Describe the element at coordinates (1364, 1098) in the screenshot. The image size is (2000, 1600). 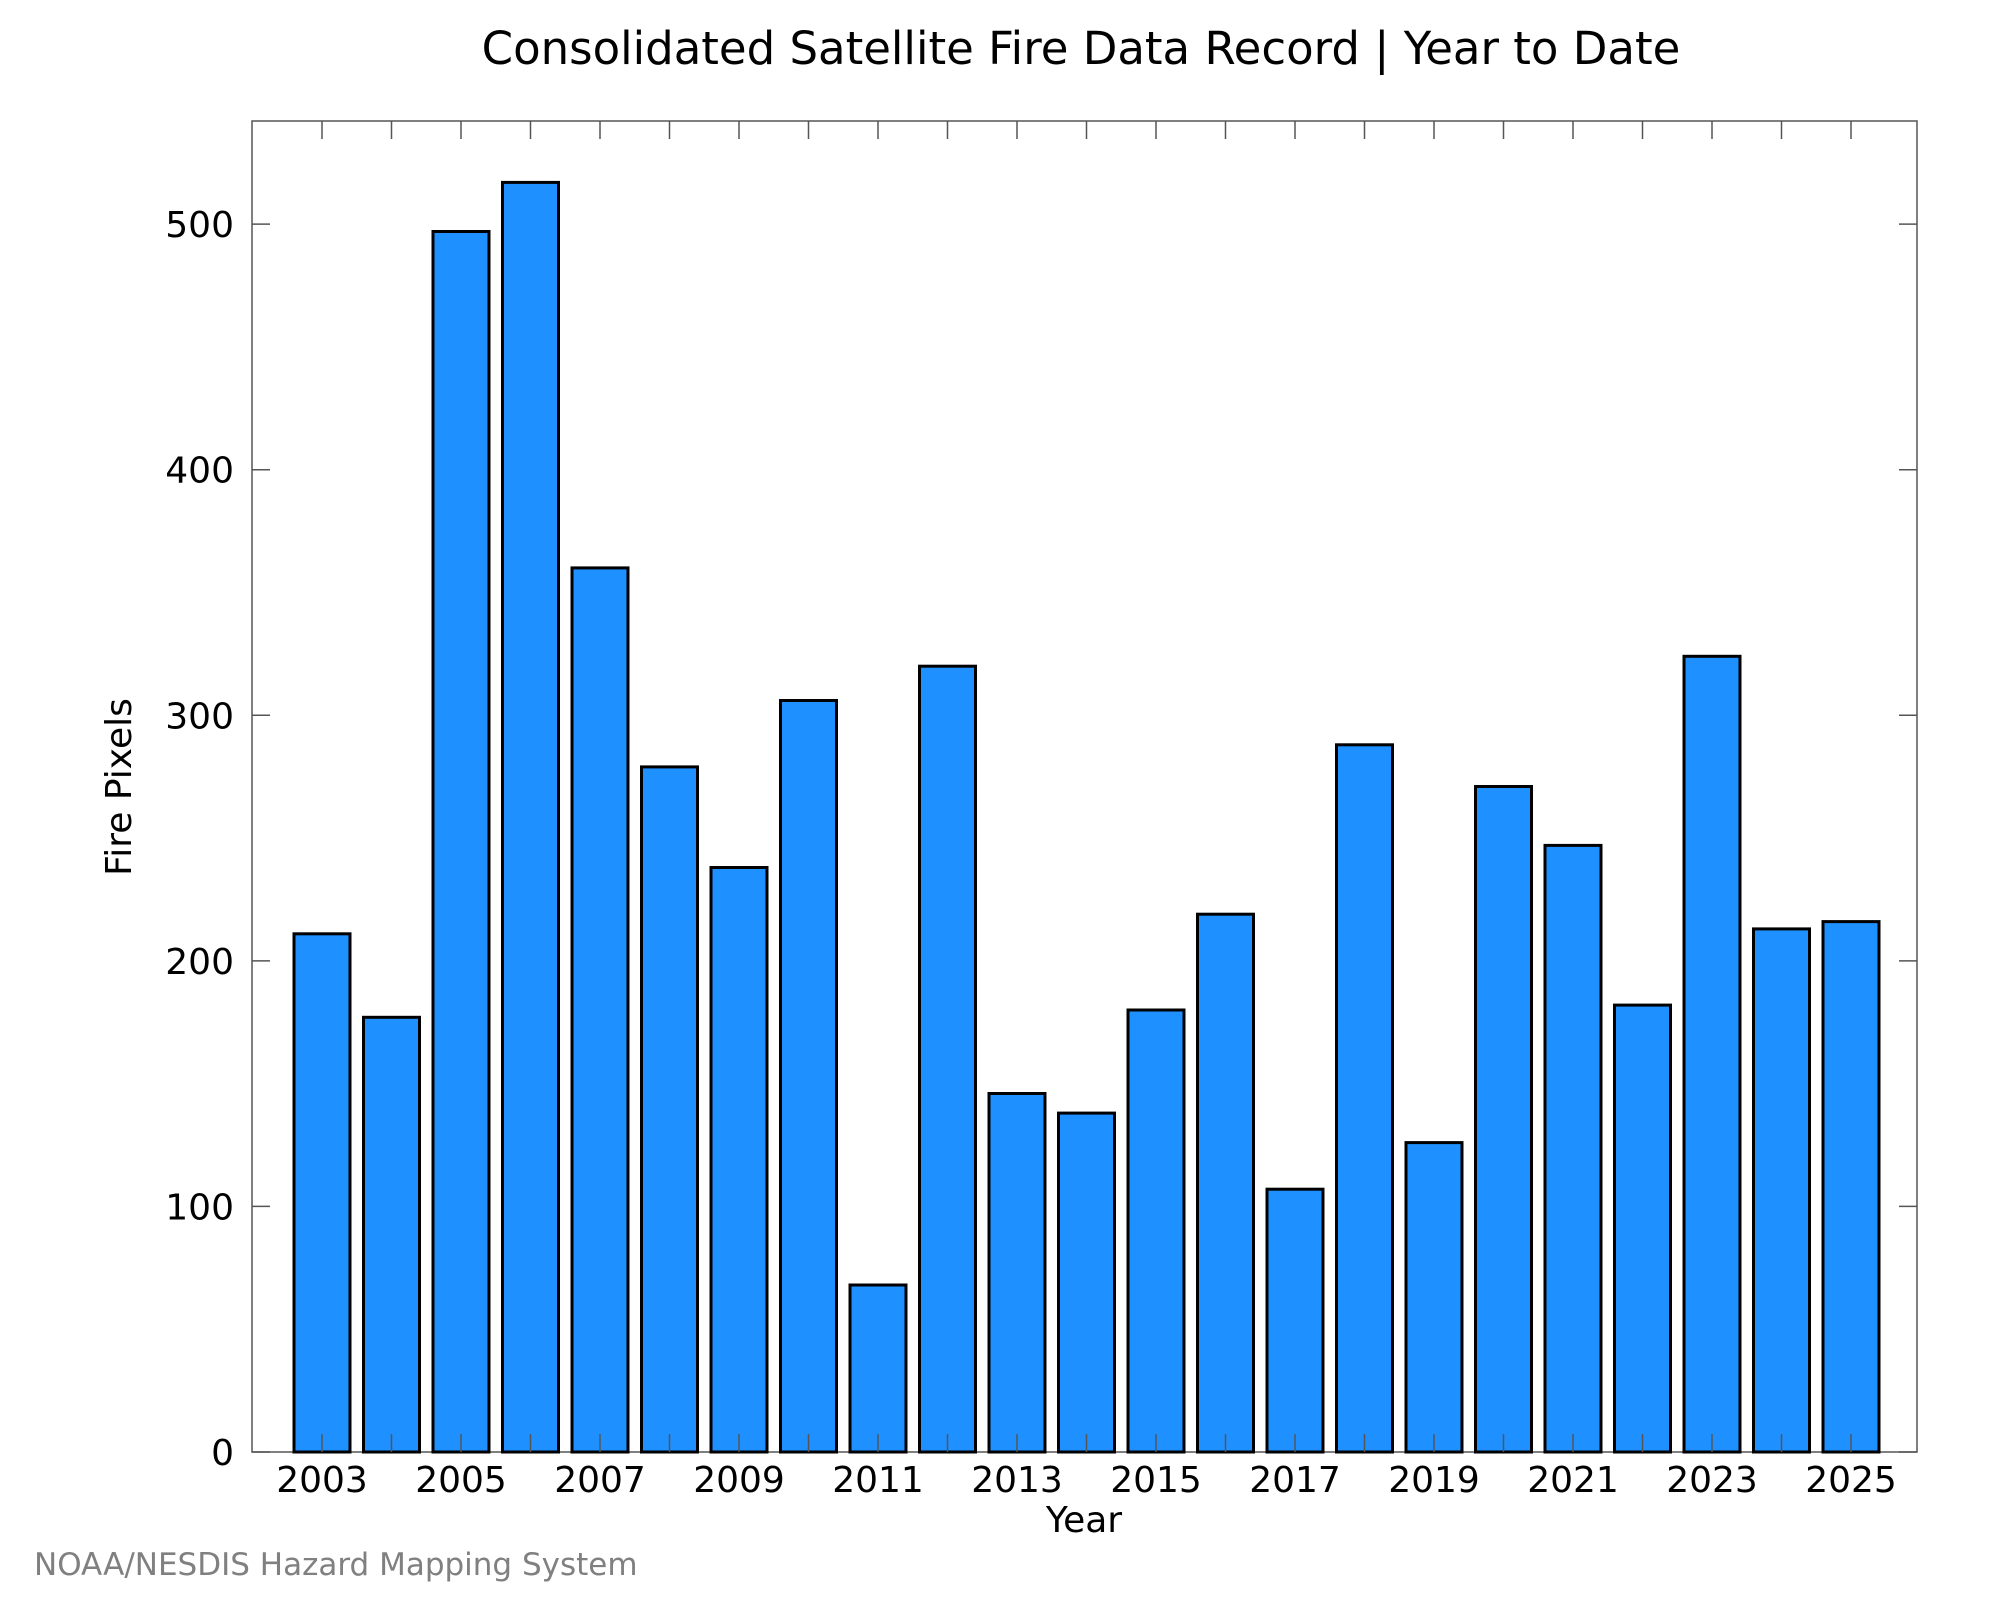
I see `bar-2018` at that location.